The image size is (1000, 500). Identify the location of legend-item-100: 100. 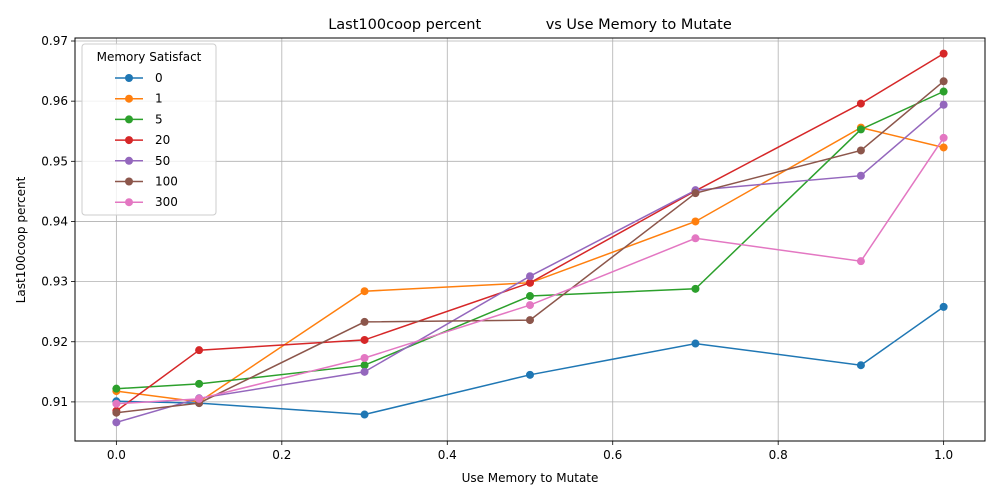
(146, 182).